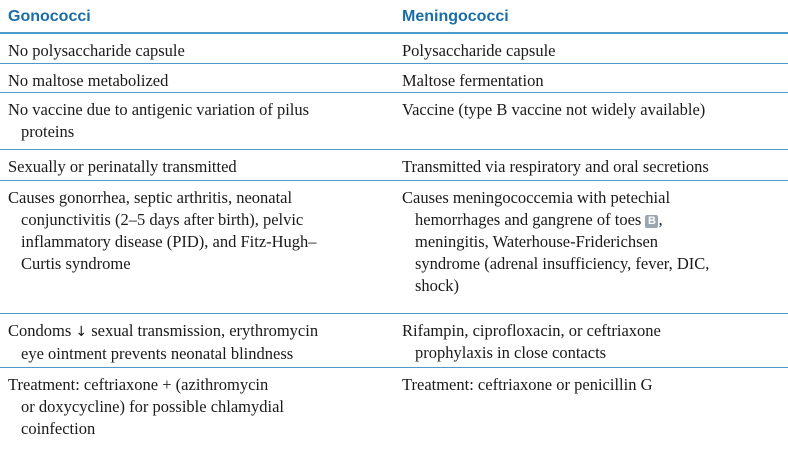  What do you see at coordinates (652, 221) in the screenshot?
I see `image-reference-badge: B` at bounding box center [652, 221].